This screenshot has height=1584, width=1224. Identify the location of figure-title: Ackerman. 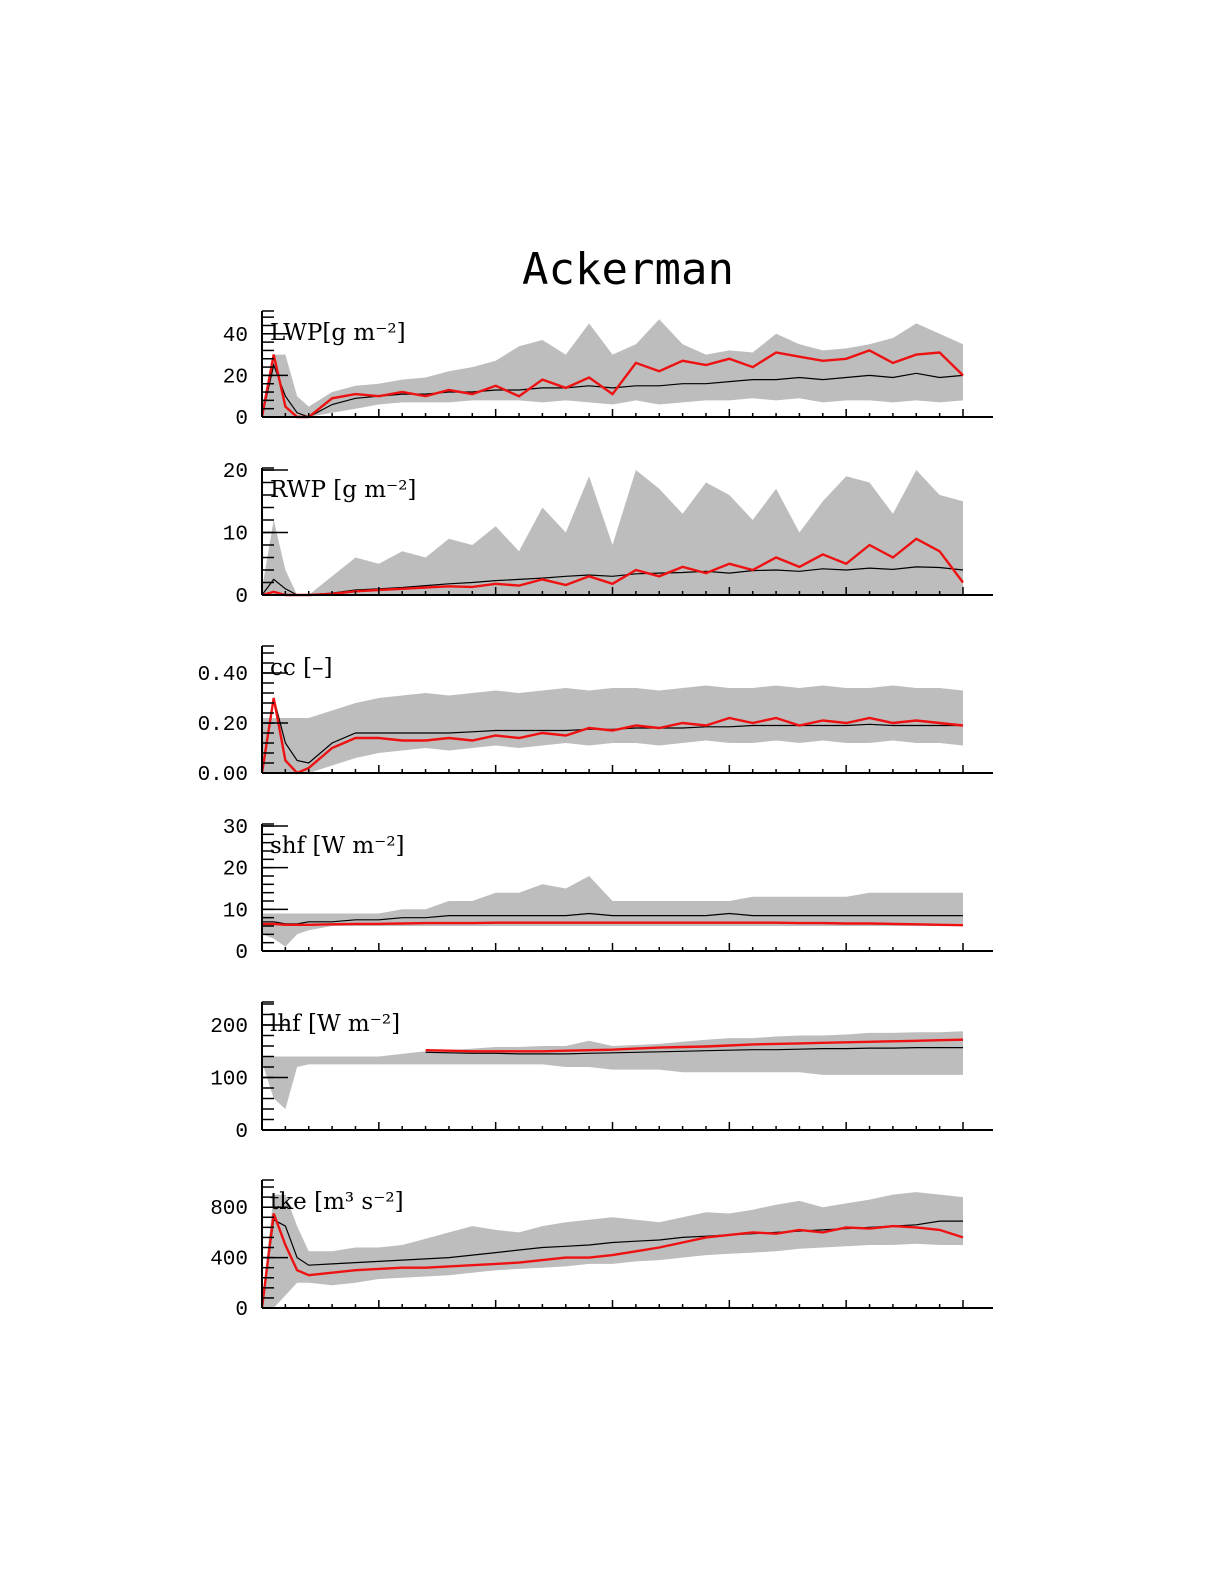
(628, 269).